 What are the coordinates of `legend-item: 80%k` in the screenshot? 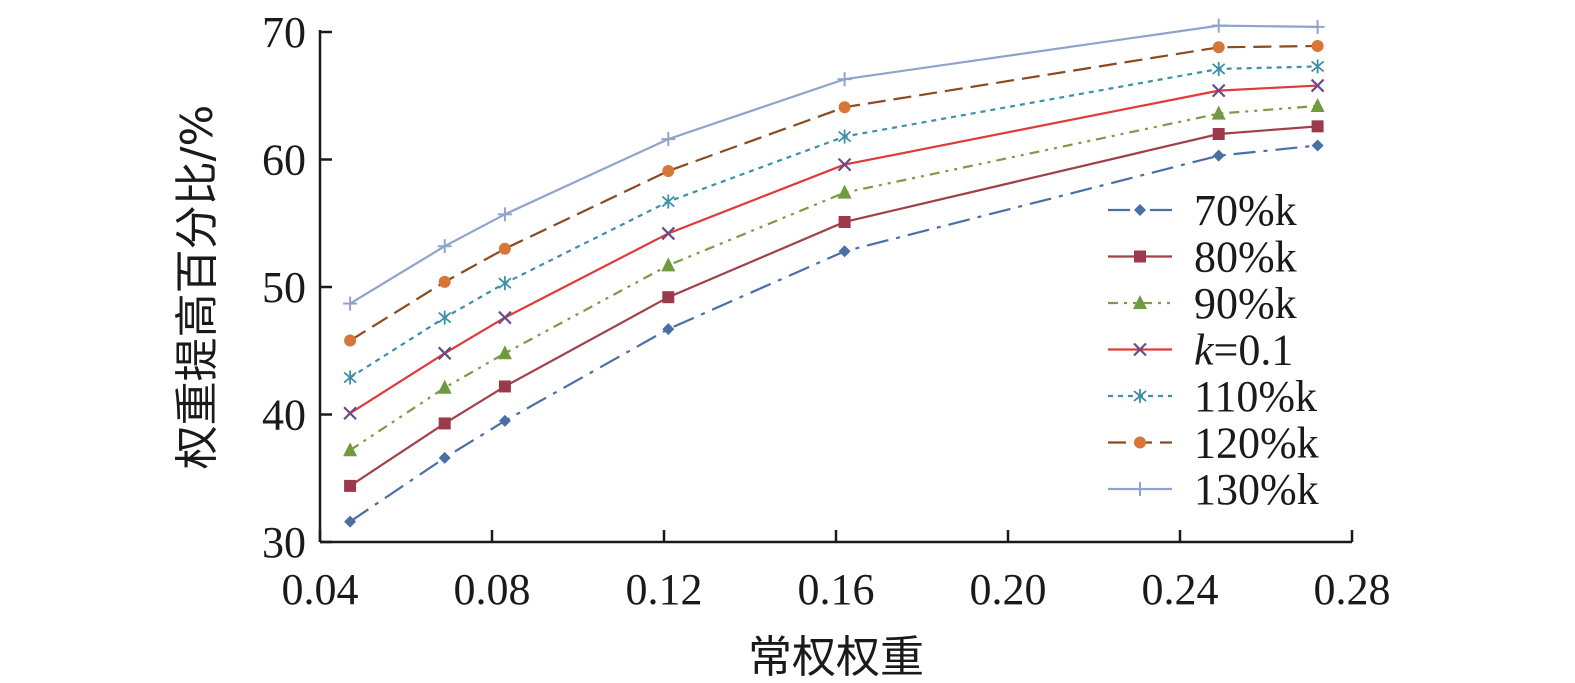 It's located at (1202, 257).